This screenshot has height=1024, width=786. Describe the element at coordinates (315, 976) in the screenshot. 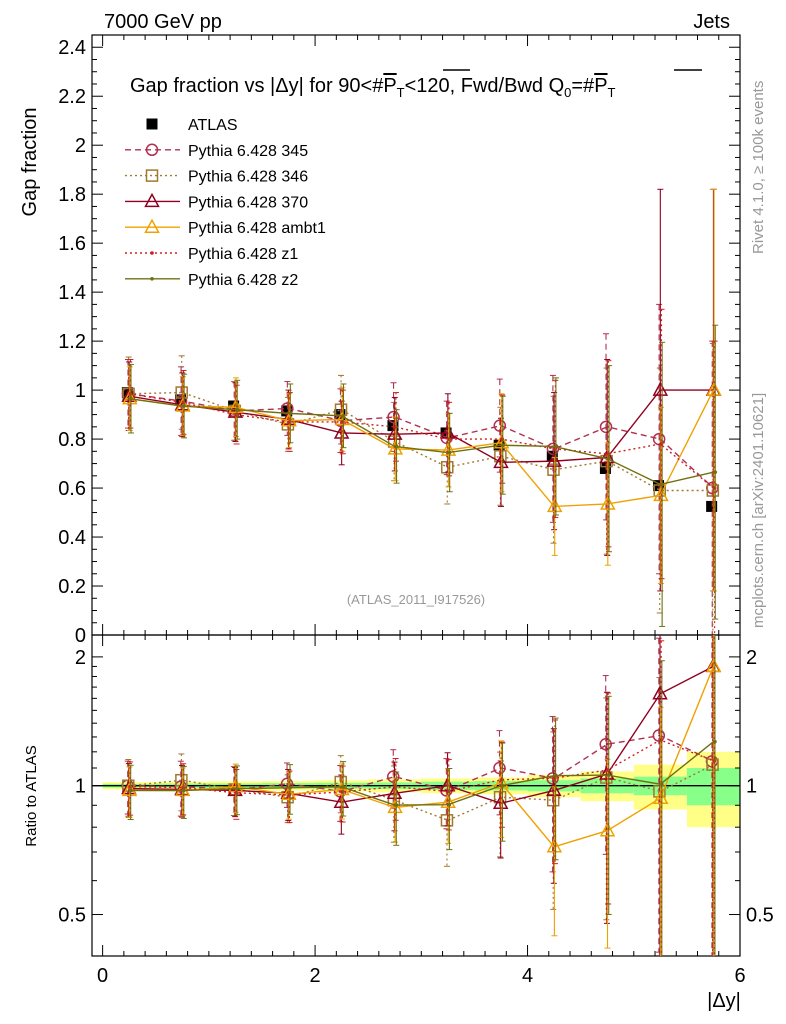

I see `x-tick-label: 2` at that location.